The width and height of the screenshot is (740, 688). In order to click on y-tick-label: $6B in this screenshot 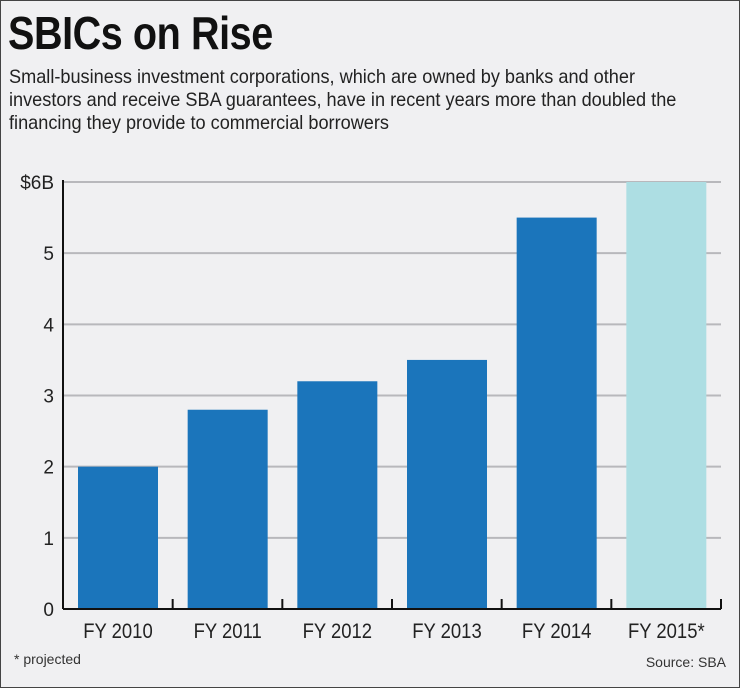, I will do `click(37, 183)`.